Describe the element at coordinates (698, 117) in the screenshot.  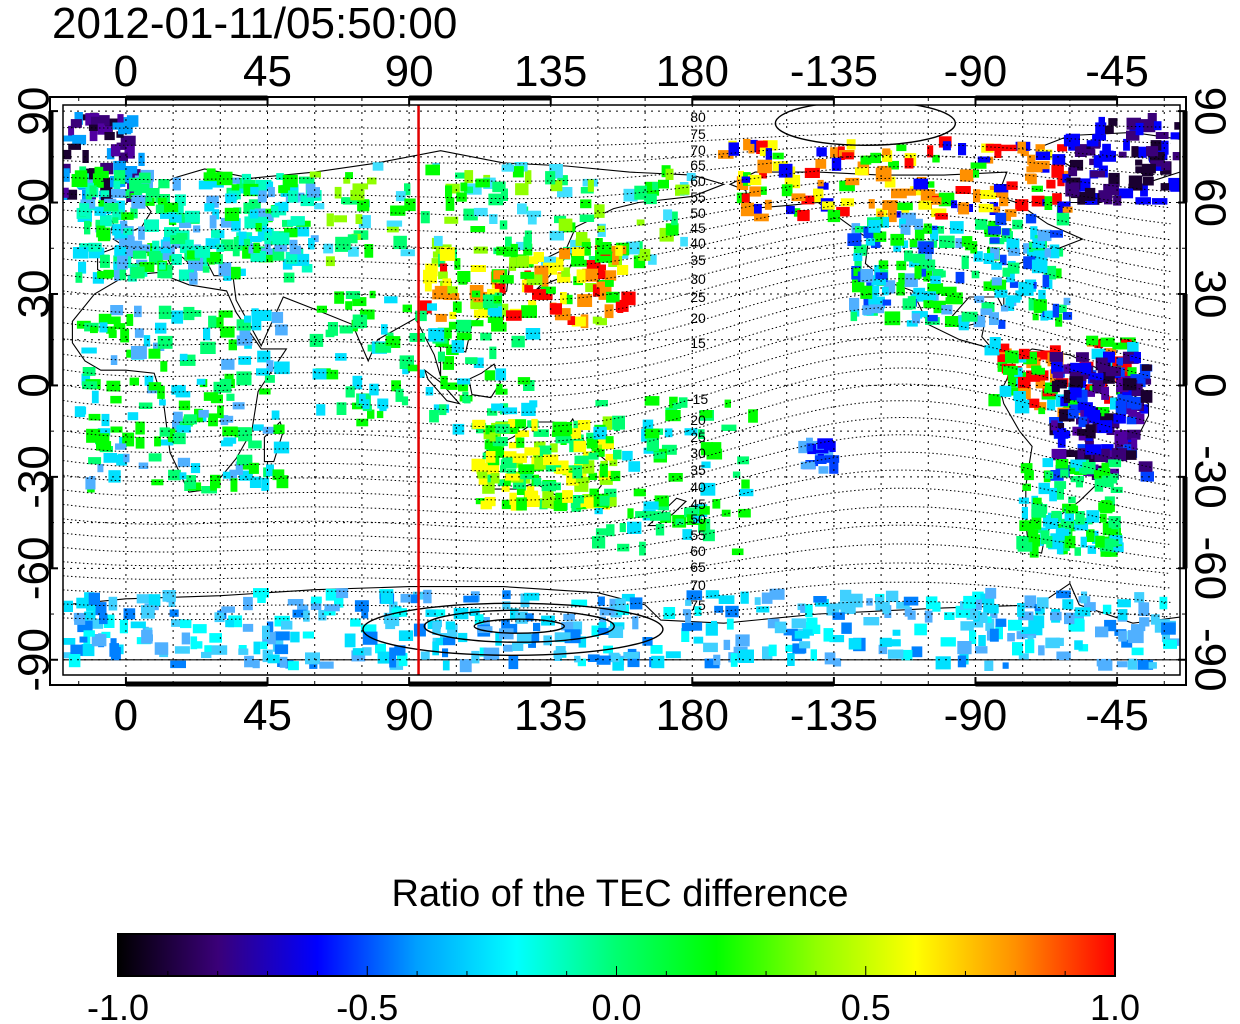
I see `contour-label: 80` at that location.